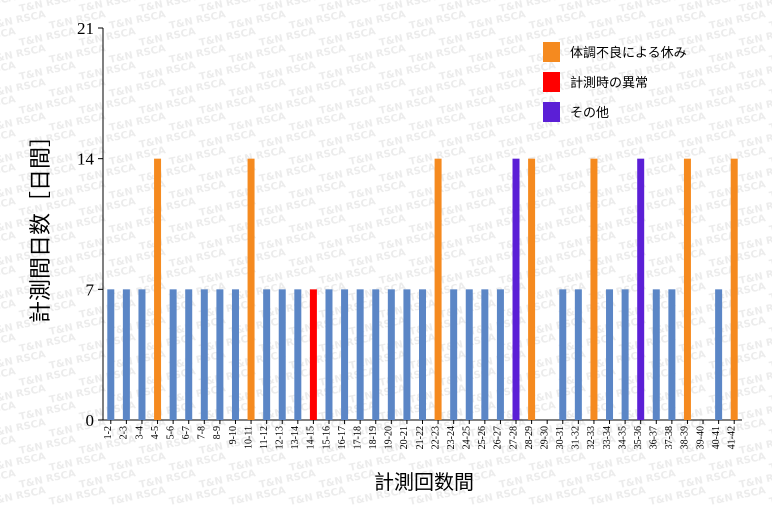  I want to click on x-tick-label: 2-3, so click(124, 432).